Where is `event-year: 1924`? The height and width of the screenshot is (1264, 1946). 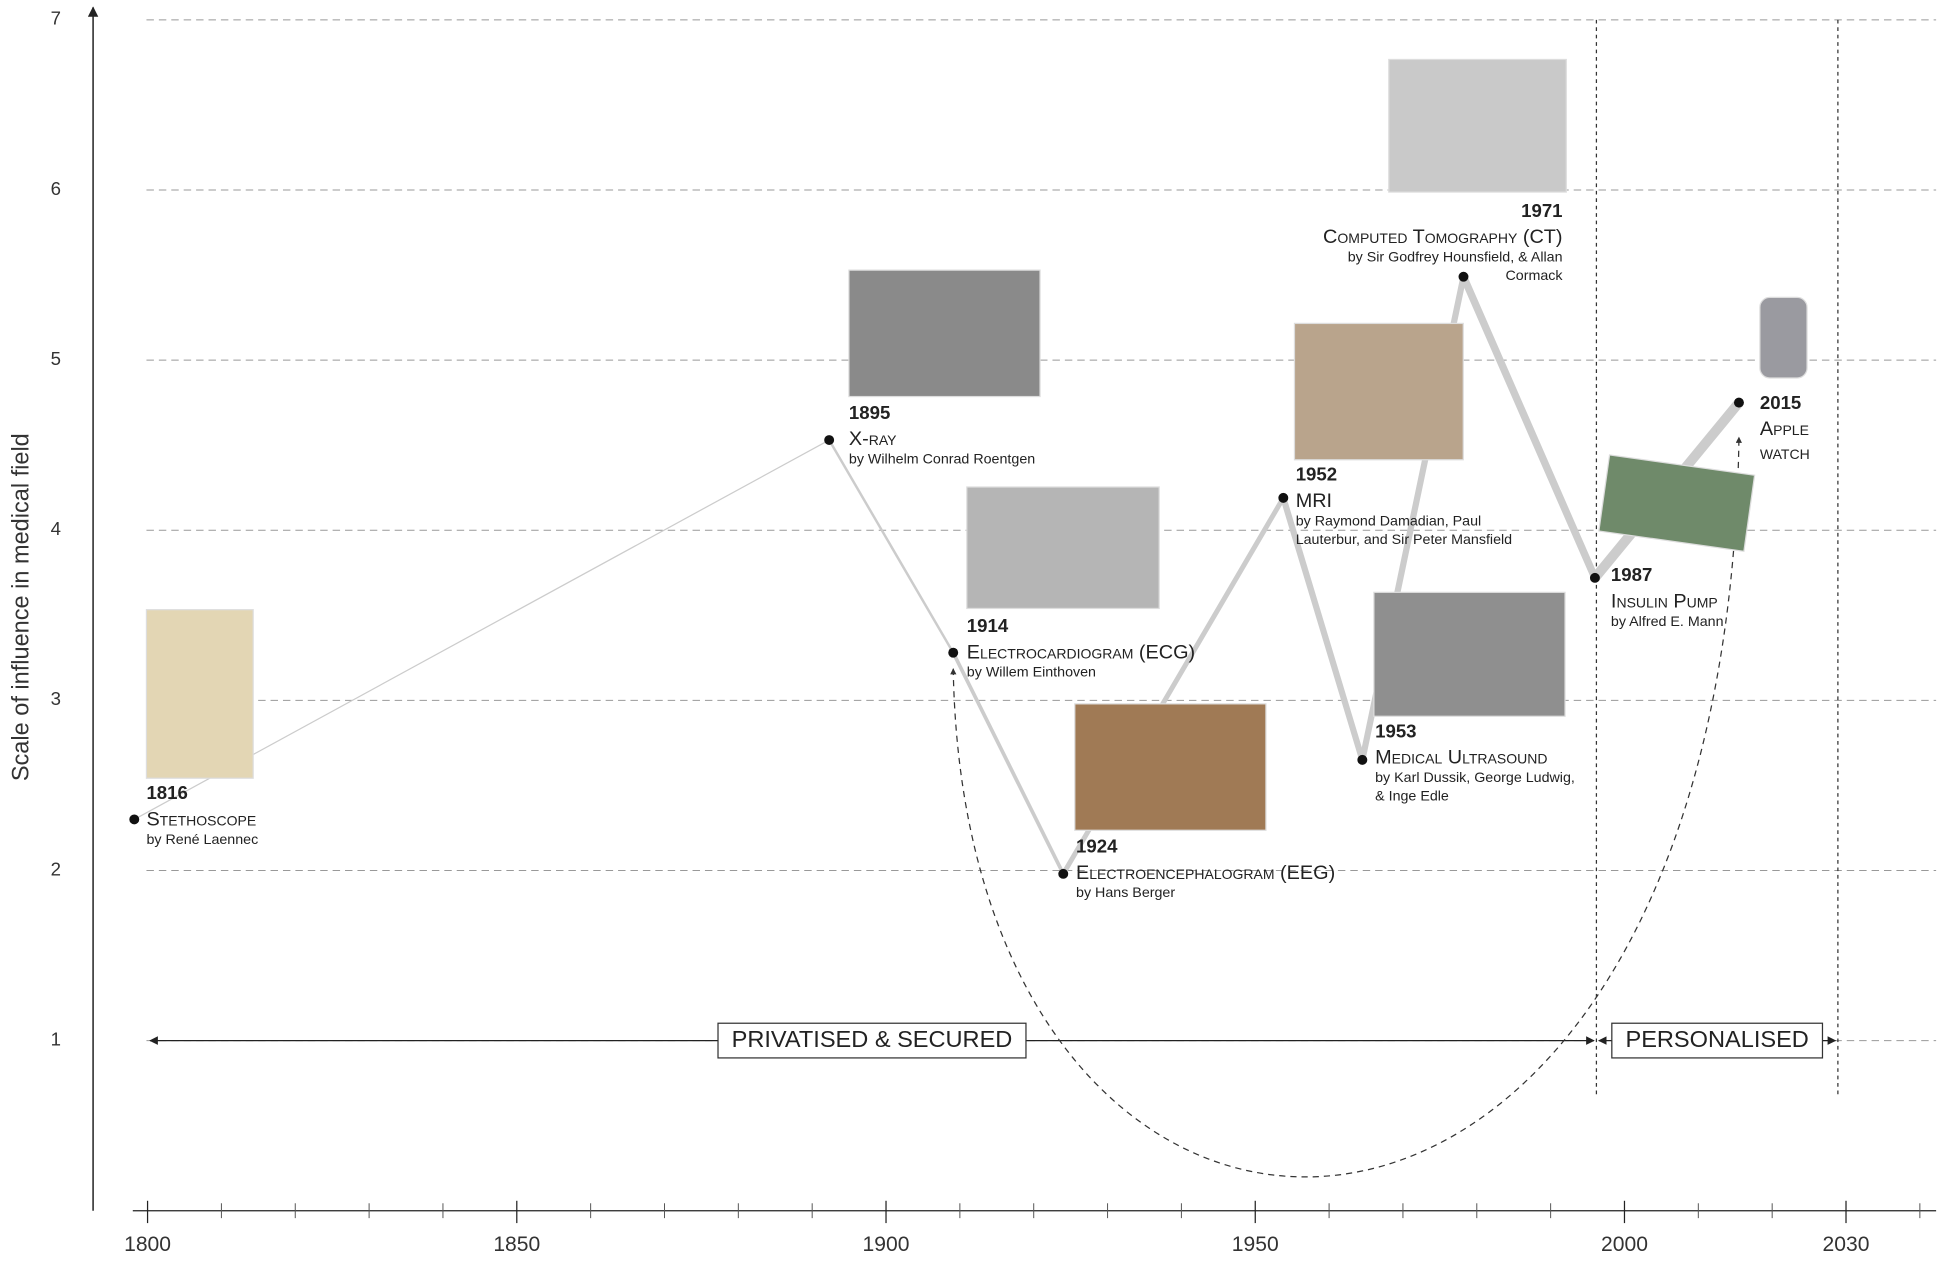
event-year: 1924 is located at coordinates (1097, 846).